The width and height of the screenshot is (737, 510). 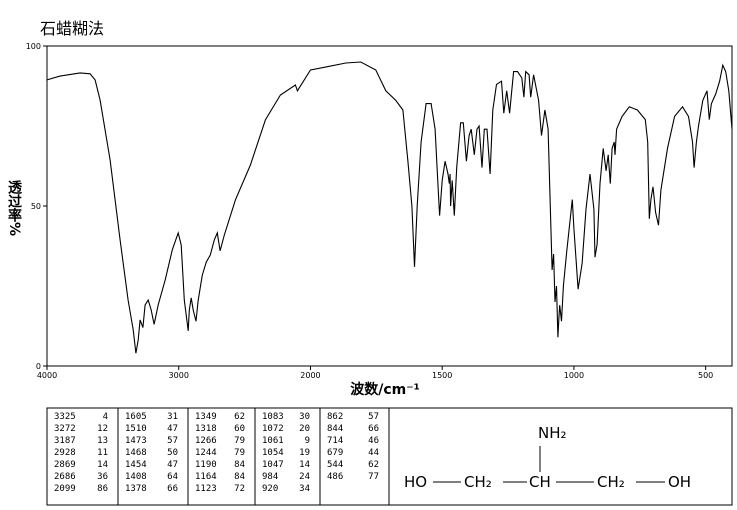 What do you see at coordinates (172, 453) in the screenshot?
I see `peak-transmittance: 50` at bounding box center [172, 453].